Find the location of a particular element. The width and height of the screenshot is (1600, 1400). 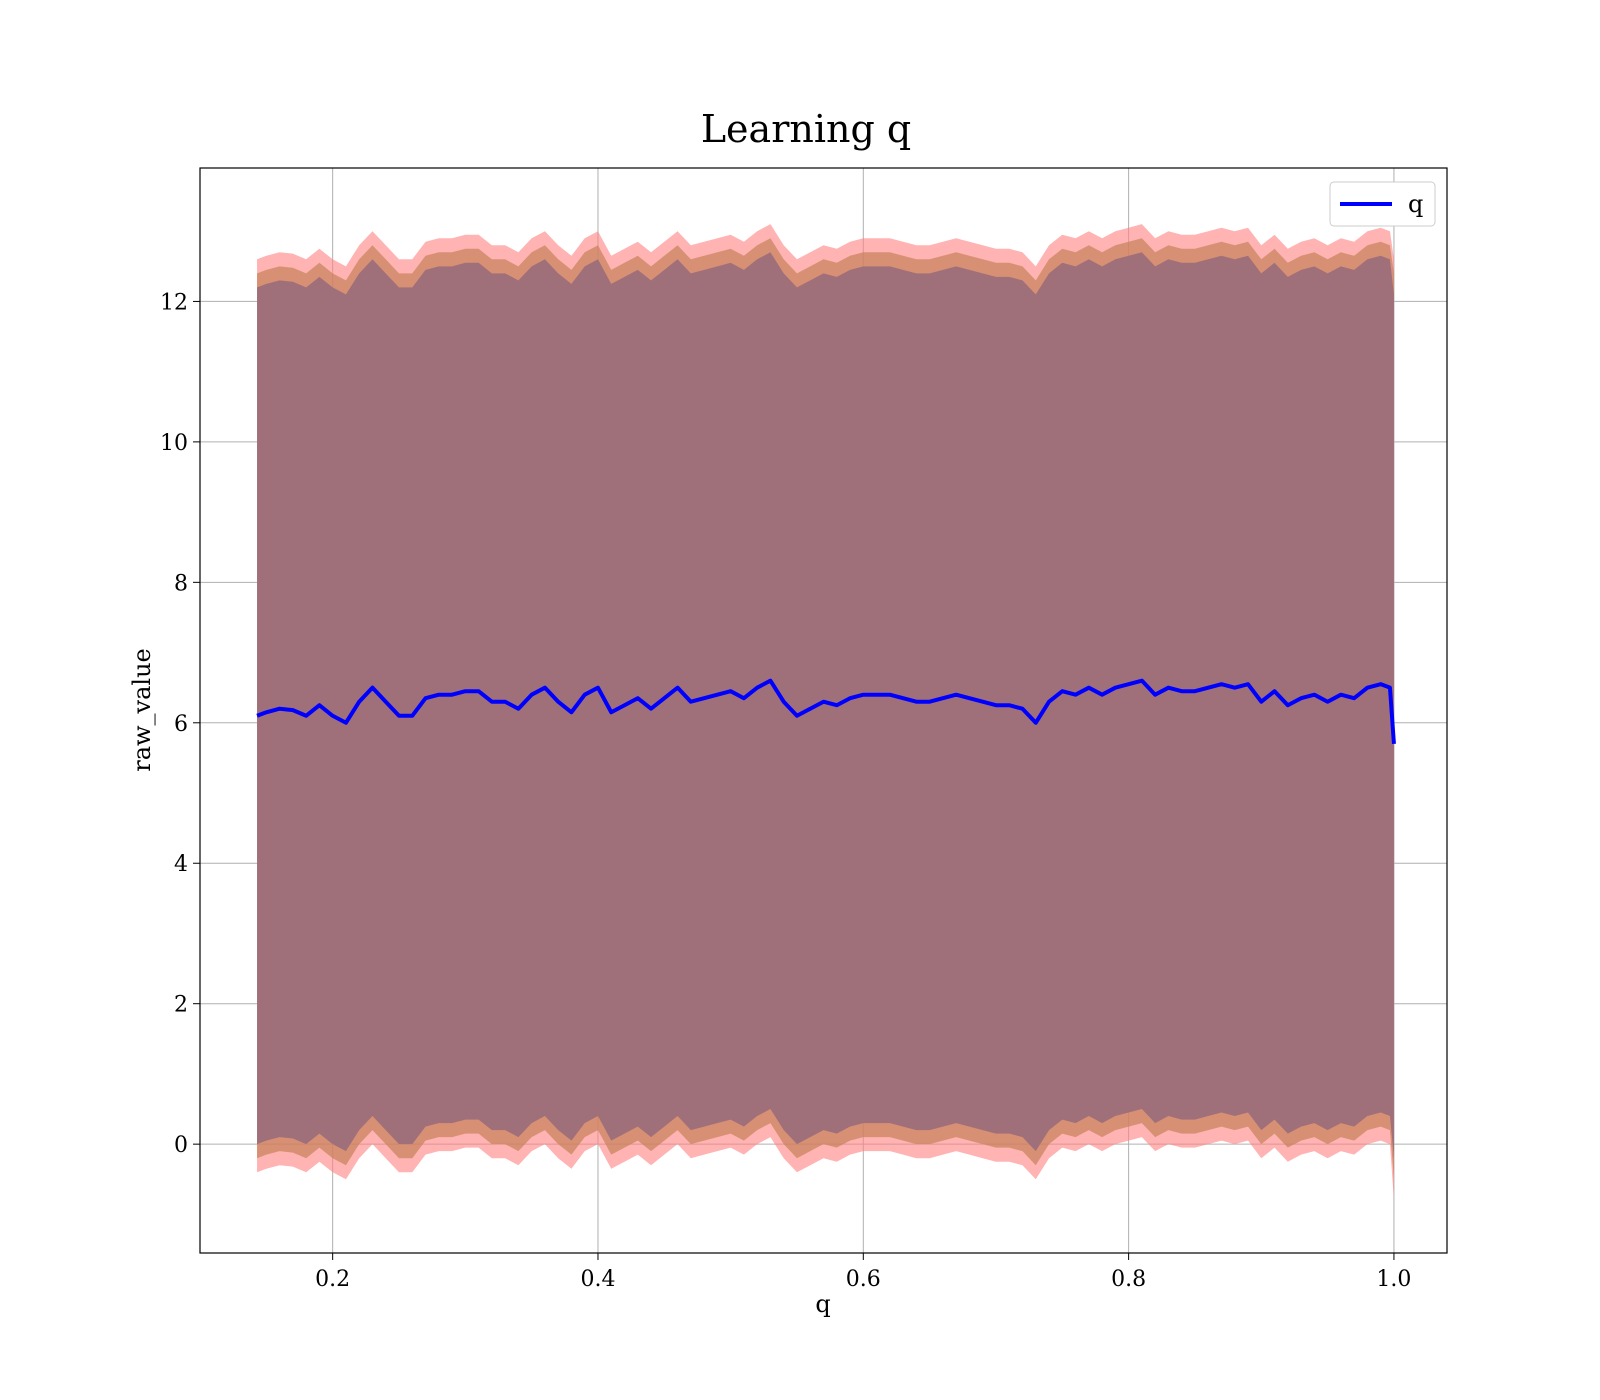

y-tick-label: 6 is located at coordinates (181, 724).